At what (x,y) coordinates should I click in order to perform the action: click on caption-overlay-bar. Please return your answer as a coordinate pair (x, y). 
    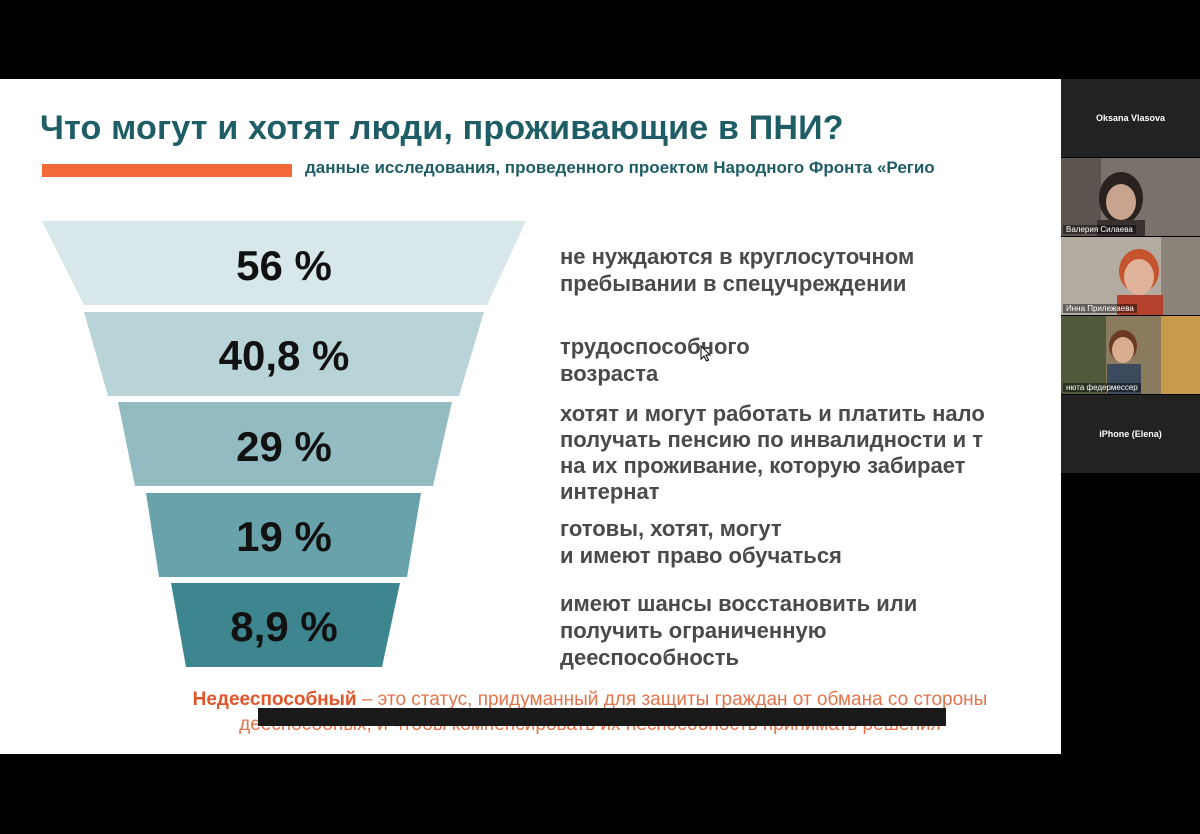
    Looking at the image, I should click on (602, 717).